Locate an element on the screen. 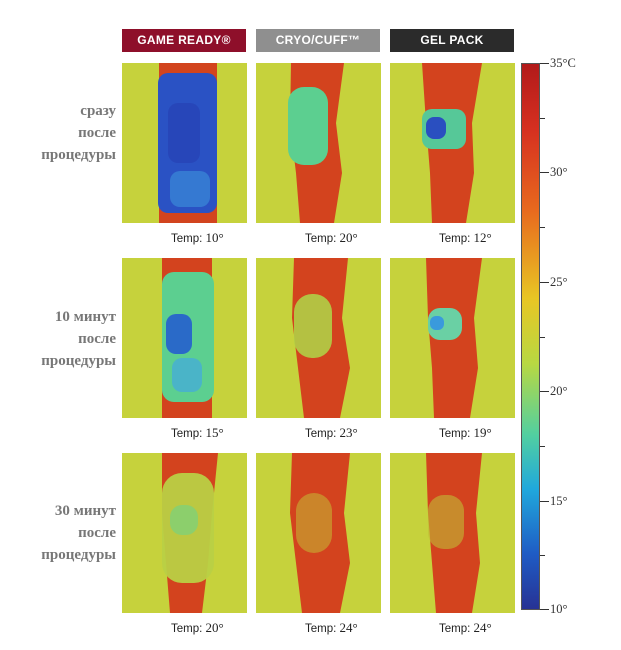  row-label-10-min: 10 минут после процедуры is located at coordinates (78, 339).